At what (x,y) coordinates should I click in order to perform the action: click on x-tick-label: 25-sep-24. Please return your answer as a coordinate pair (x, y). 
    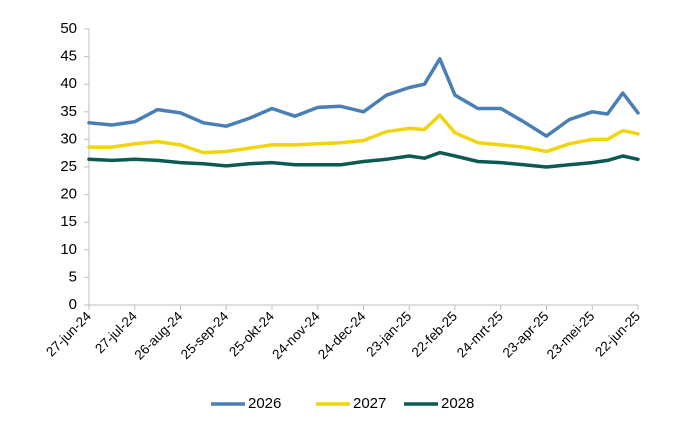
    Looking at the image, I should click on (205, 335).